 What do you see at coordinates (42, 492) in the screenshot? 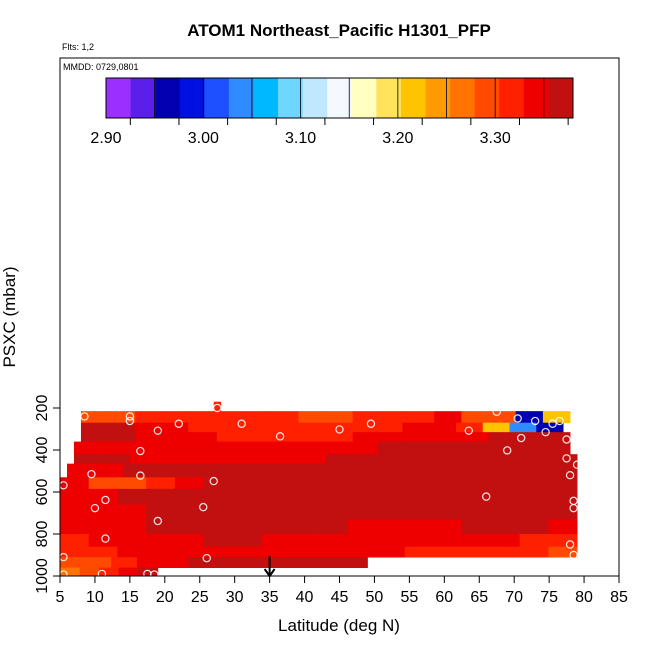
I see `y-tick-label: 600` at bounding box center [42, 492].